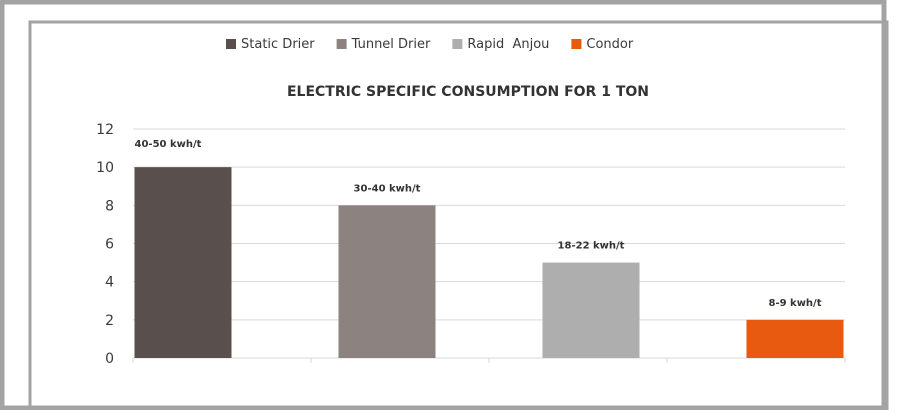 This screenshot has width=900, height=414. Describe the element at coordinates (168, 144) in the screenshot. I see `data-label: 40-50 kwh/t` at that location.